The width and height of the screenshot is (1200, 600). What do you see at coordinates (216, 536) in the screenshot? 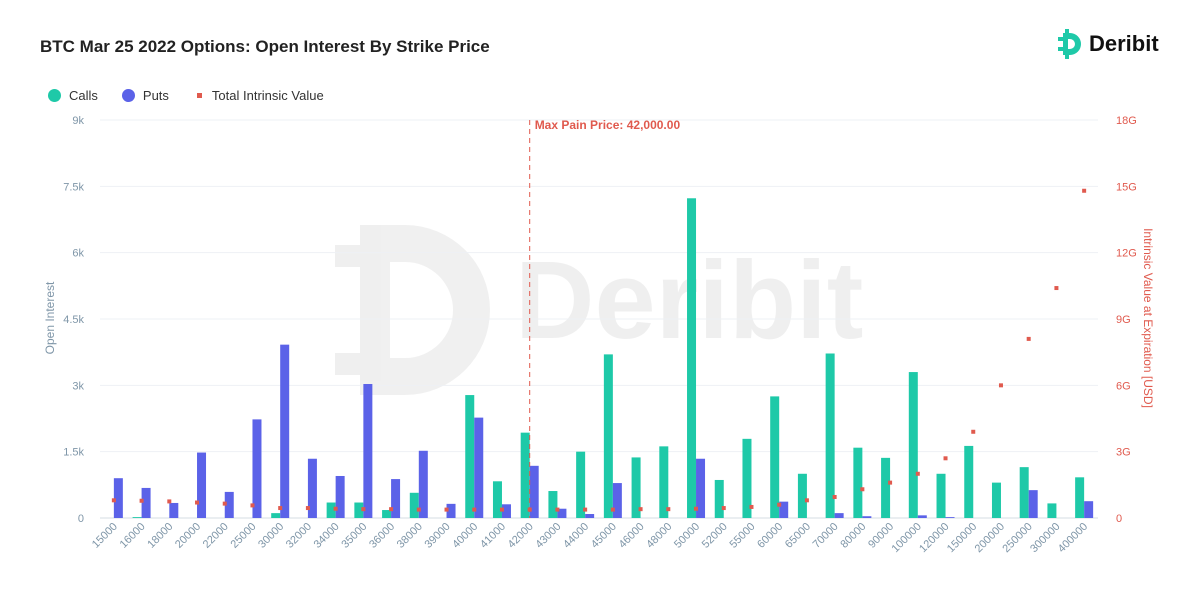
I see `x-tick-label: 22000` at bounding box center [216, 536].